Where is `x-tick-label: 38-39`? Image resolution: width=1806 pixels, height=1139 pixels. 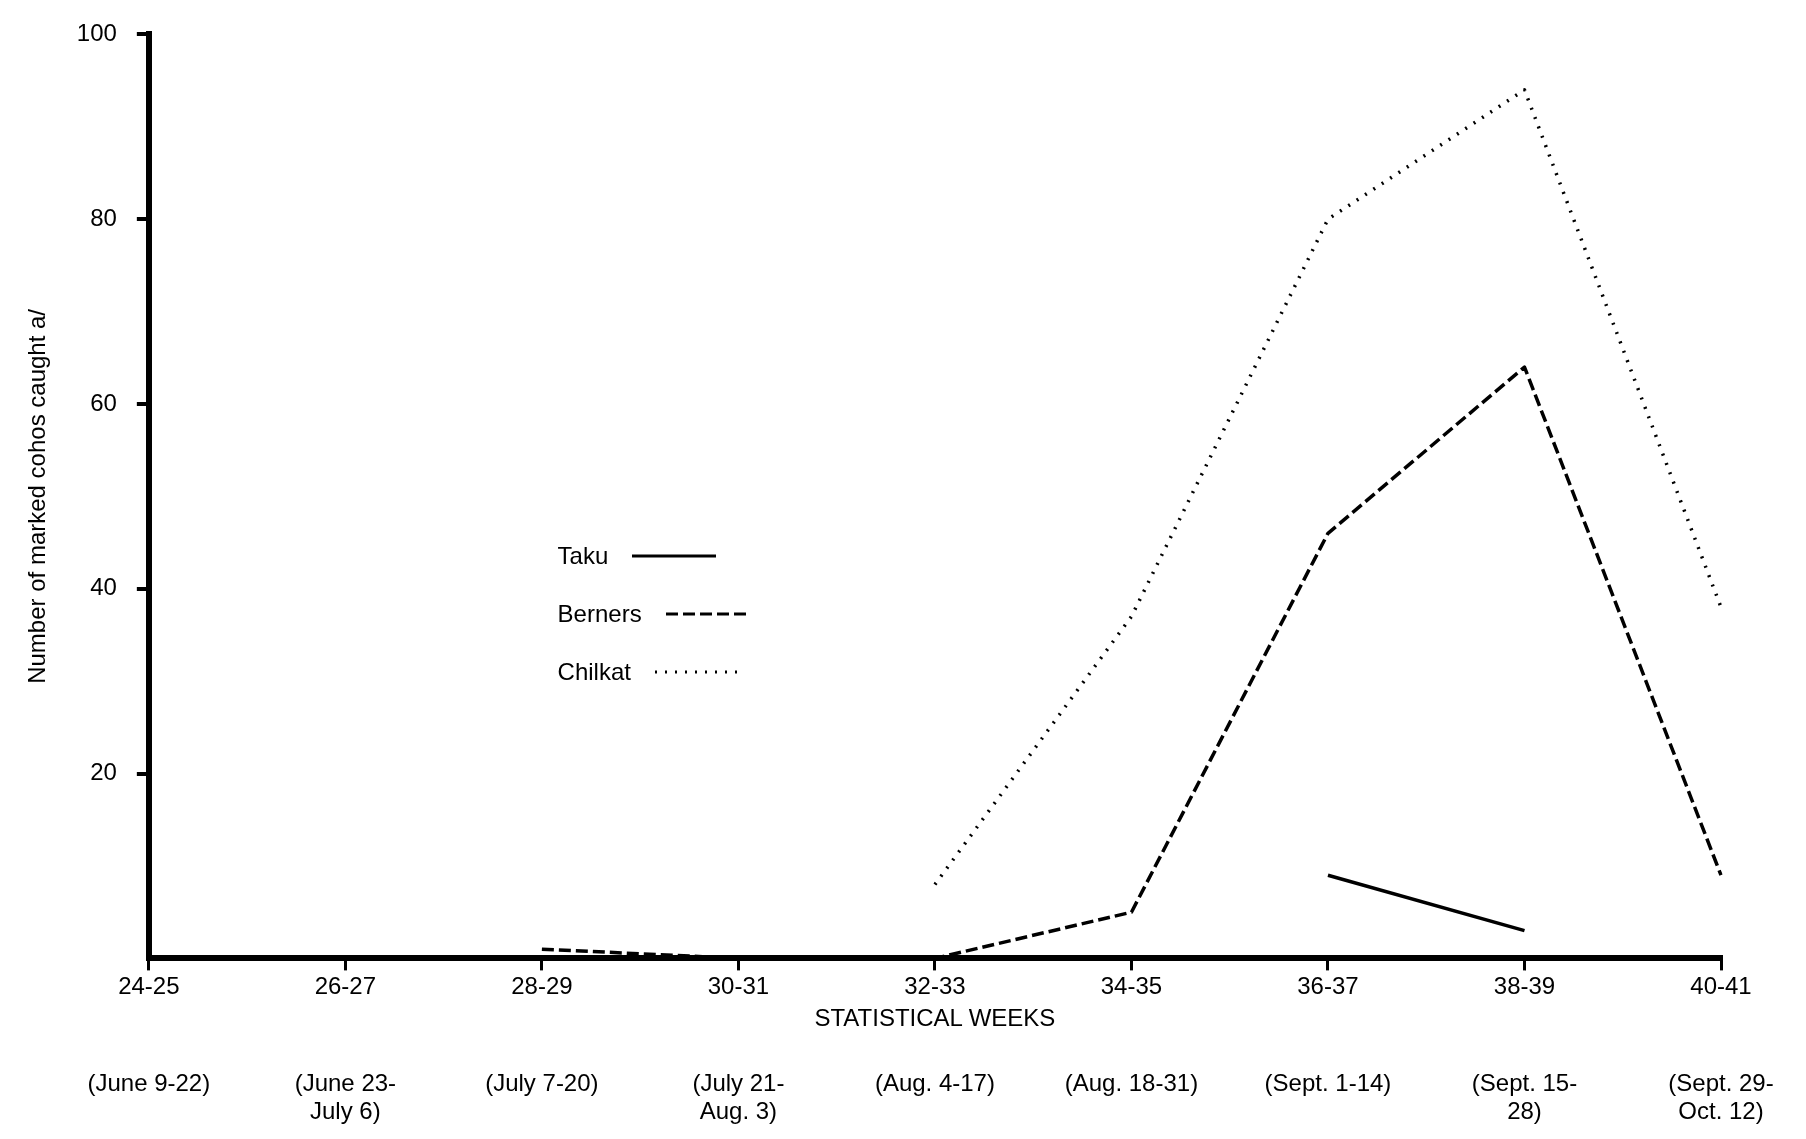
x-tick-label: 38-39 is located at coordinates (1524, 986).